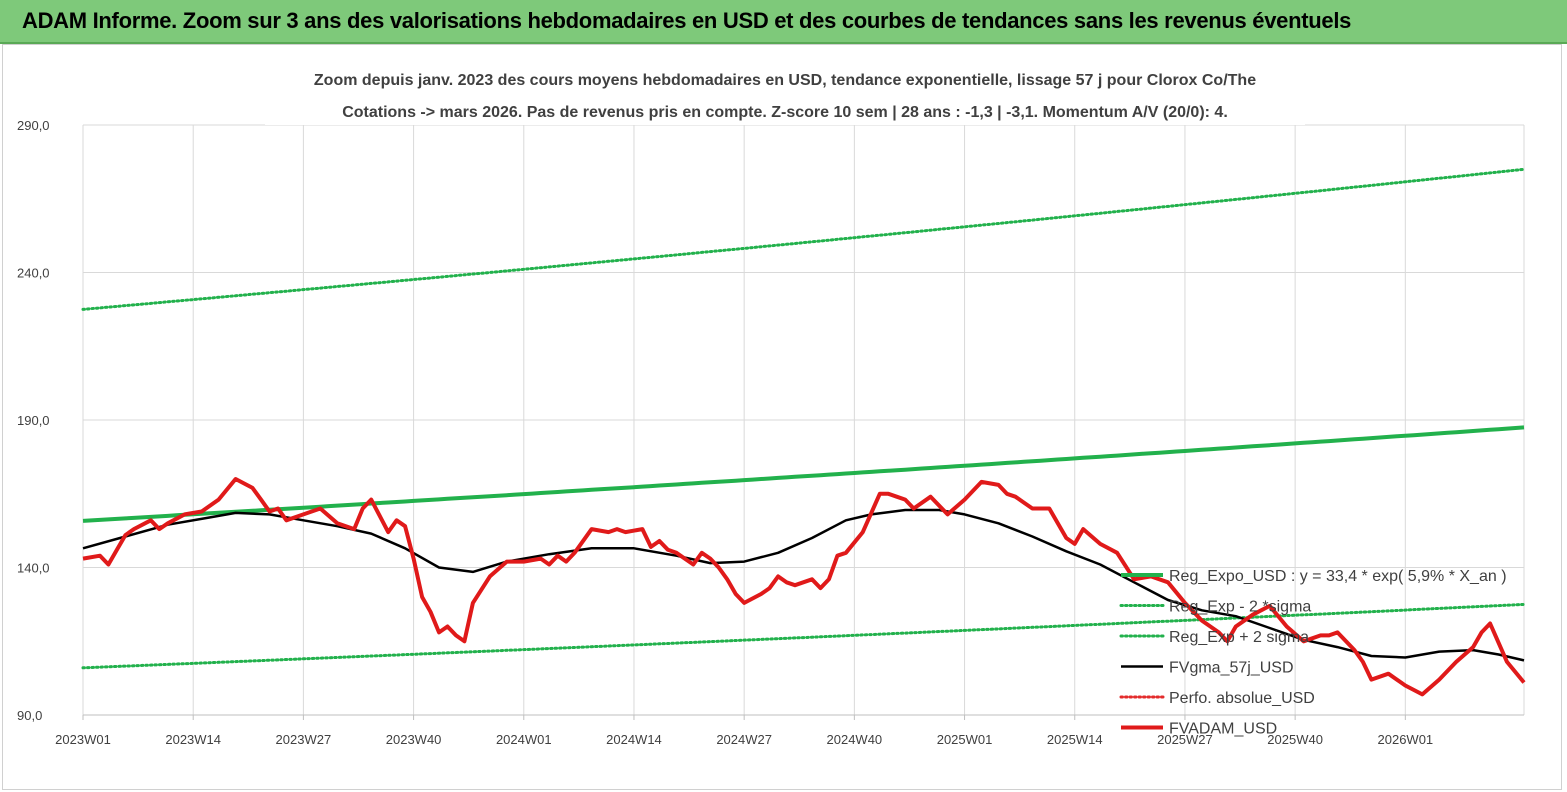 The image size is (1567, 792). Describe the element at coordinates (1406, 739) in the screenshot. I see `x-tick-label: 2026W01` at that location.